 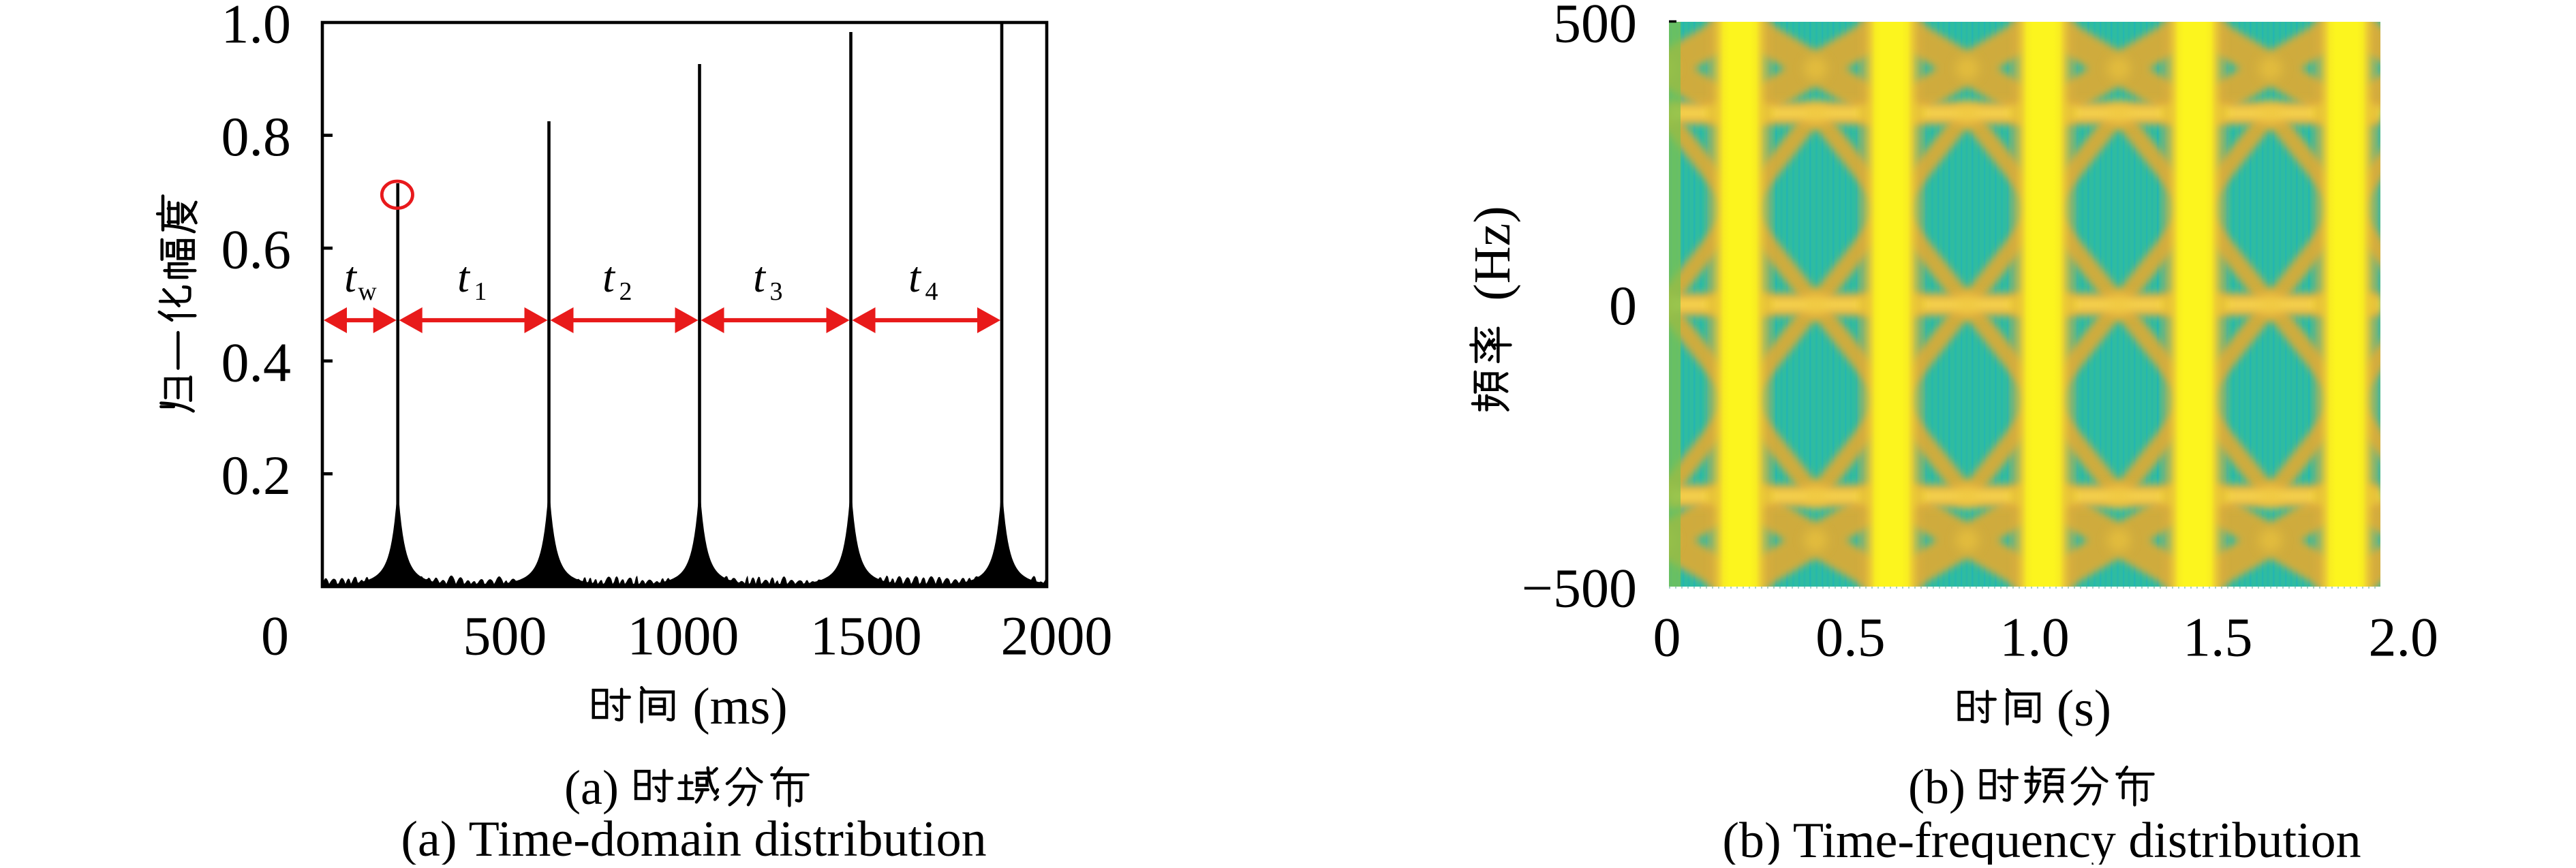 What do you see at coordinates (1579, 588) in the screenshot?
I see `svg-text: −500` at bounding box center [1579, 588].